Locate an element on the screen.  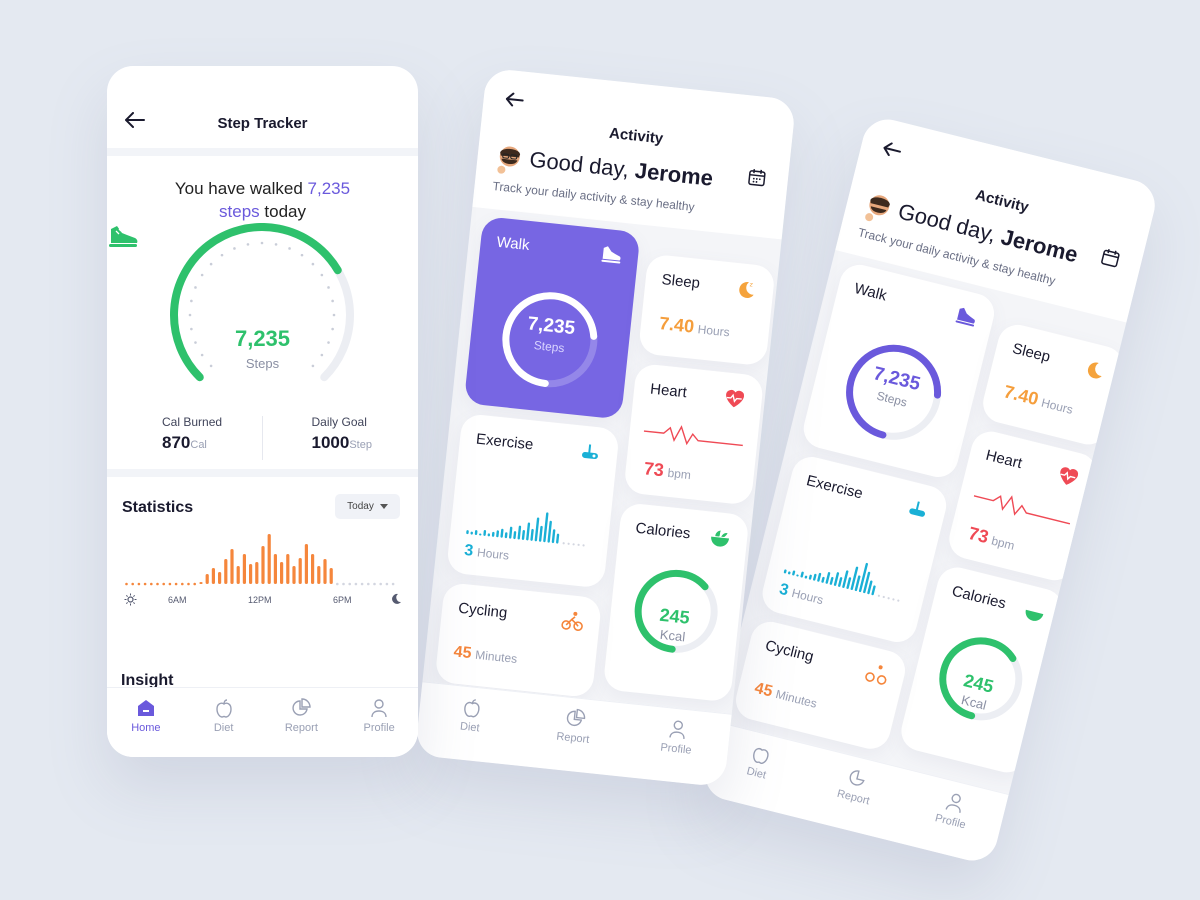
step-gauge: 7,235 Steps is located at coordinates (262, 313).